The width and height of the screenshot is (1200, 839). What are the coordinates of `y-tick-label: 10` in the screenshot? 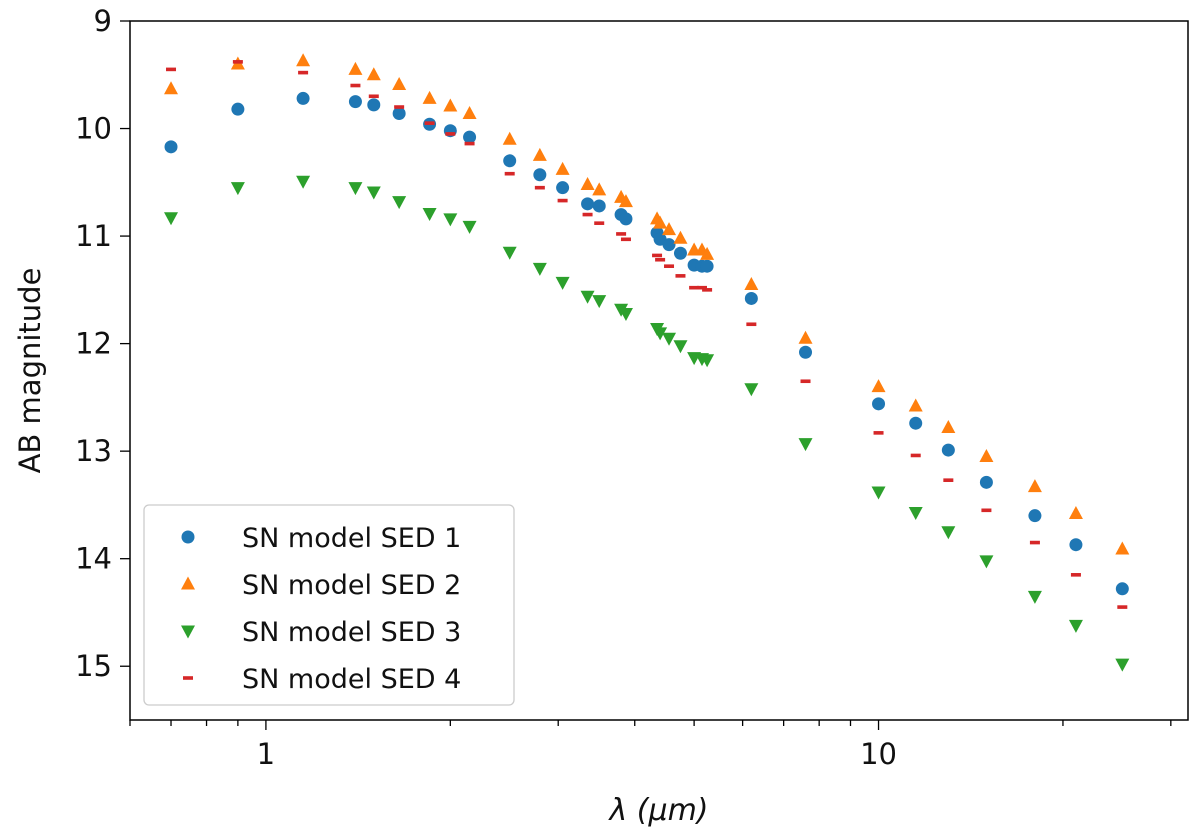 It's located at (93, 129).